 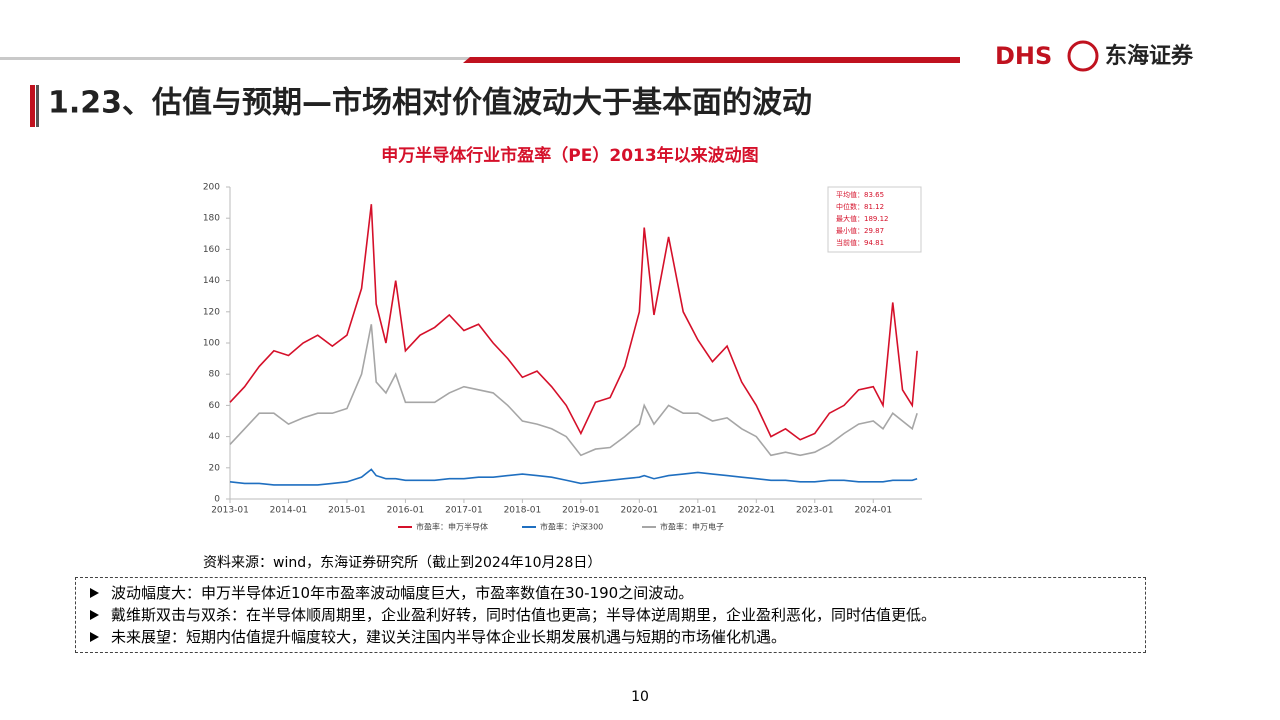 What do you see at coordinates (581, 511) in the screenshot?
I see `x-tick-label: 2019-01` at bounding box center [581, 511].